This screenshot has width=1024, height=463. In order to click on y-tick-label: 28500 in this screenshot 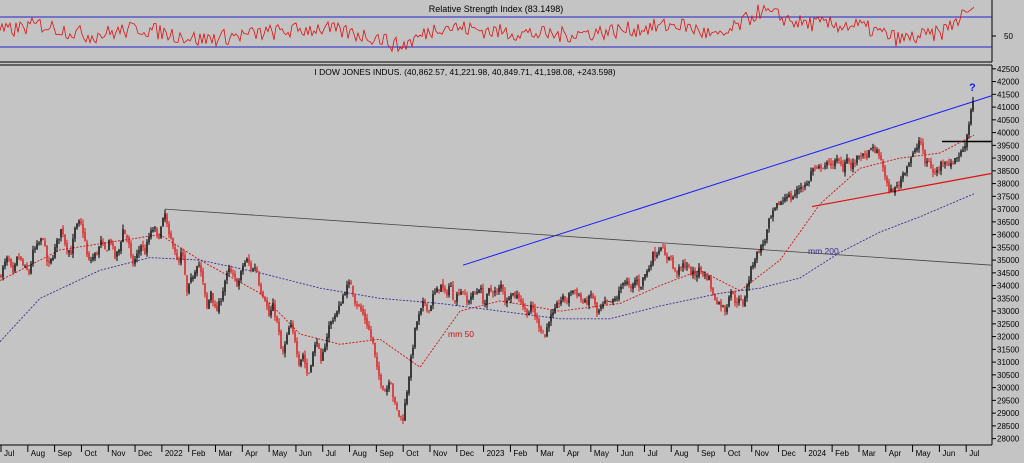, I will do `click(1008, 426)`.